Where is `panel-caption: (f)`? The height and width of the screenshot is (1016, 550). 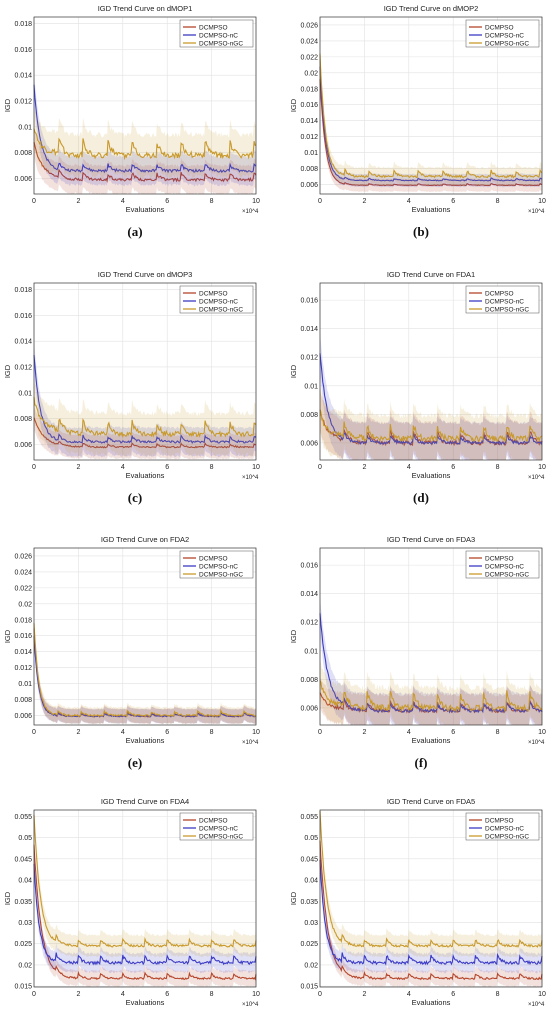
panel-caption: (f) is located at coordinates (421, 762).